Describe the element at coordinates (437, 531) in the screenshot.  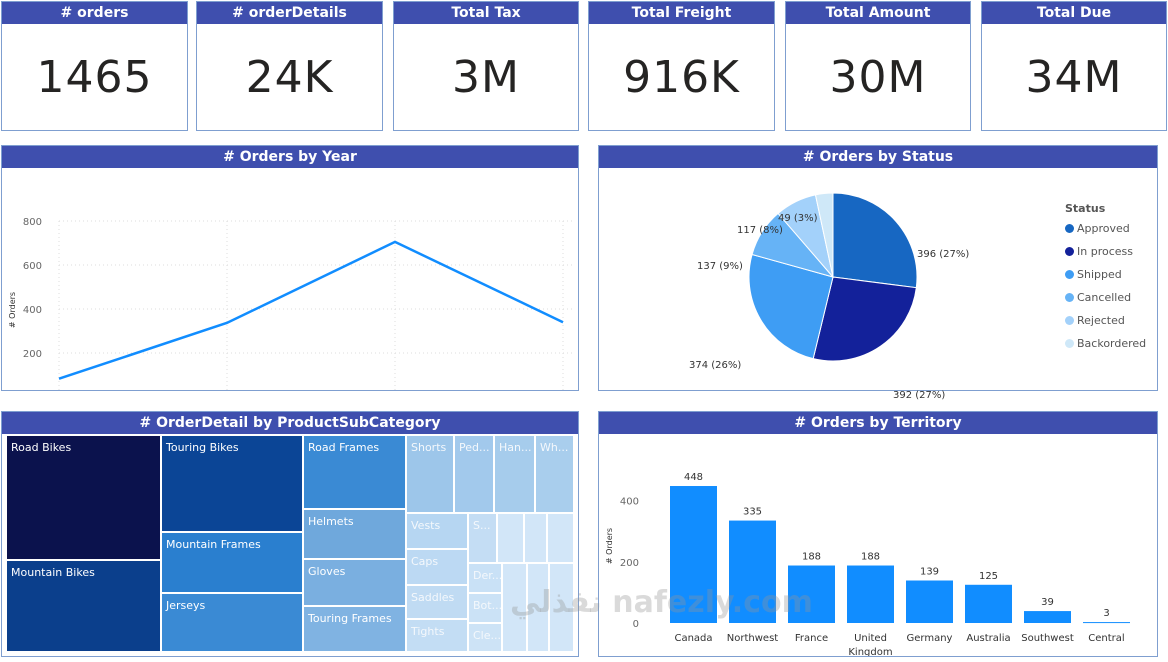
I see `treemap-tile: Vests` at that location.